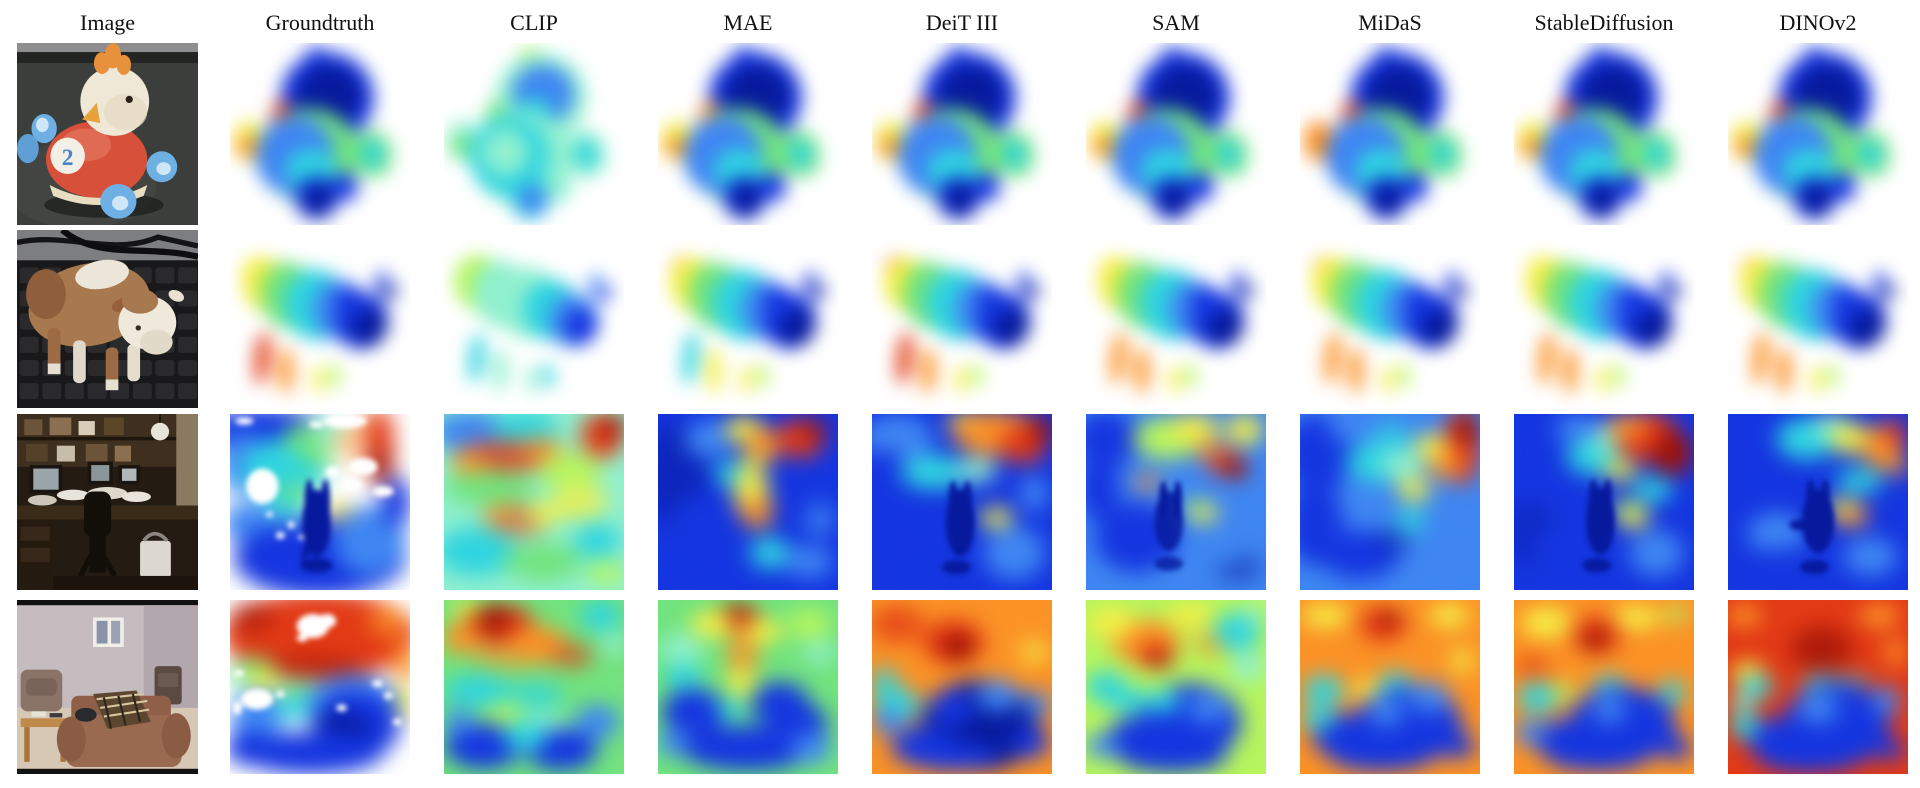 This screenshot has width=1920, height=788. What do you see at coordinates (107, 687) in the screenshot?
I see `photo-living-room` at bounding box center [107, 687].